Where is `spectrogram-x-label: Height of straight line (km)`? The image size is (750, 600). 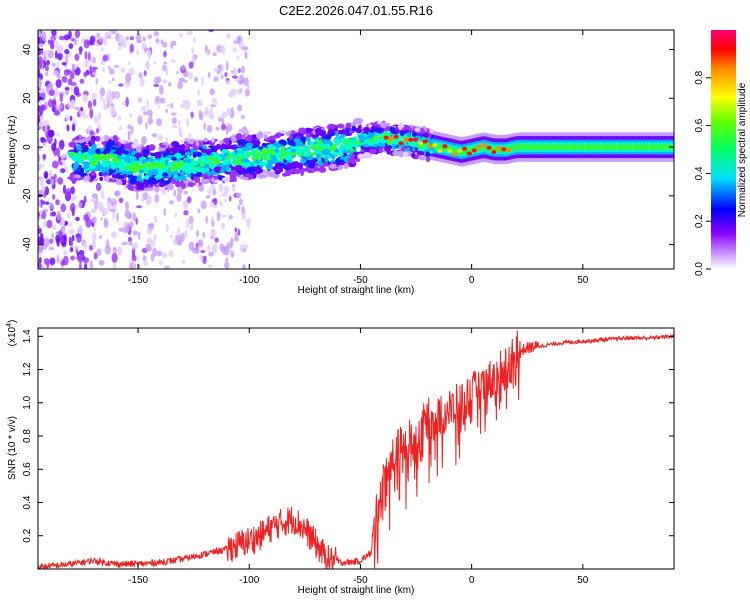
spectrogram-x-label: Height of straight line (km) is located at coordinates (356, 290).